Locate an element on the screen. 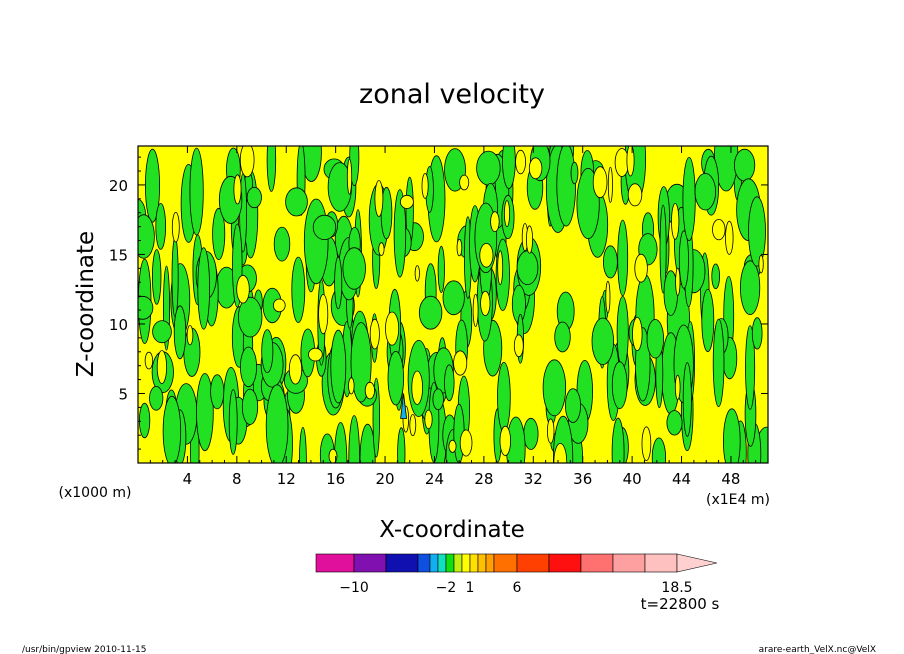 The height and width of the screenshot is (654, 904). footer-right: arare-earth_VelX.nc@VelX is located at coordinates (817, 649).